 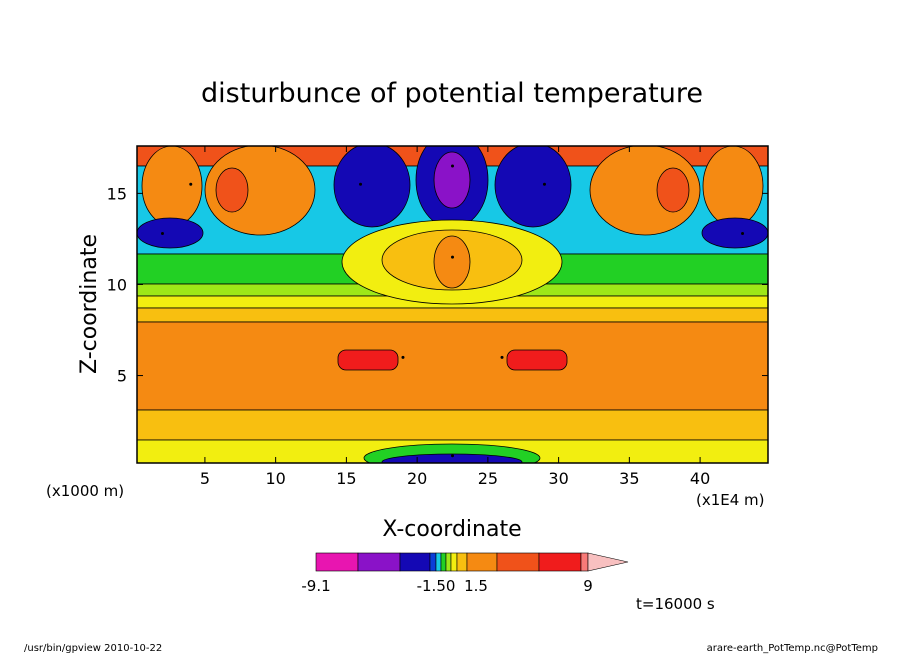 What do you see at coordinates (372, 187) in the screenshot?
I see `blue-left` at bounding box center [372, 187].